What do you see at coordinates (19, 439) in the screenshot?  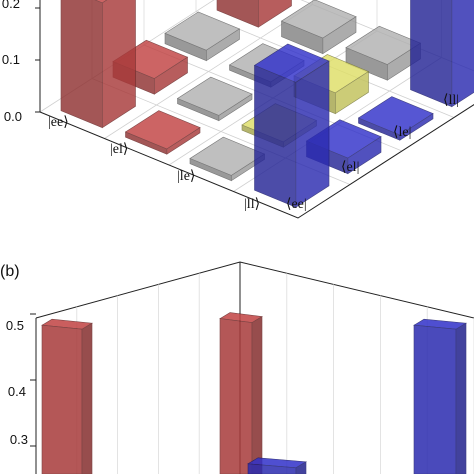 I see `panel-b-z-tick-label: 0.3` at bounding box center [19, 439].